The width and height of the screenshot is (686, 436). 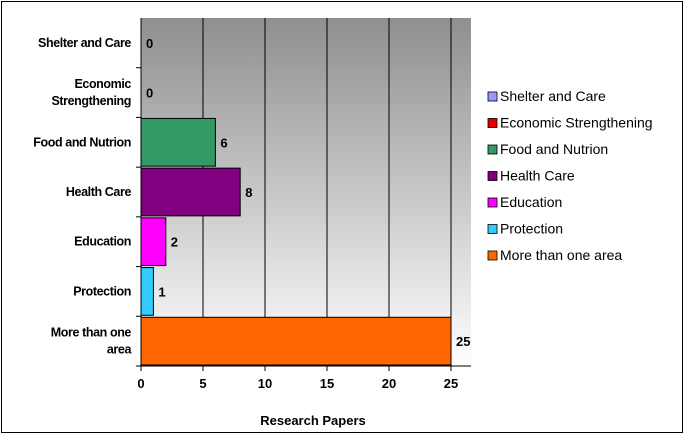 What do you see at coordinates (576, 123) in the screenshot?
I see `legend-label: Economic Strengthening` at bounding box center [576, 123].